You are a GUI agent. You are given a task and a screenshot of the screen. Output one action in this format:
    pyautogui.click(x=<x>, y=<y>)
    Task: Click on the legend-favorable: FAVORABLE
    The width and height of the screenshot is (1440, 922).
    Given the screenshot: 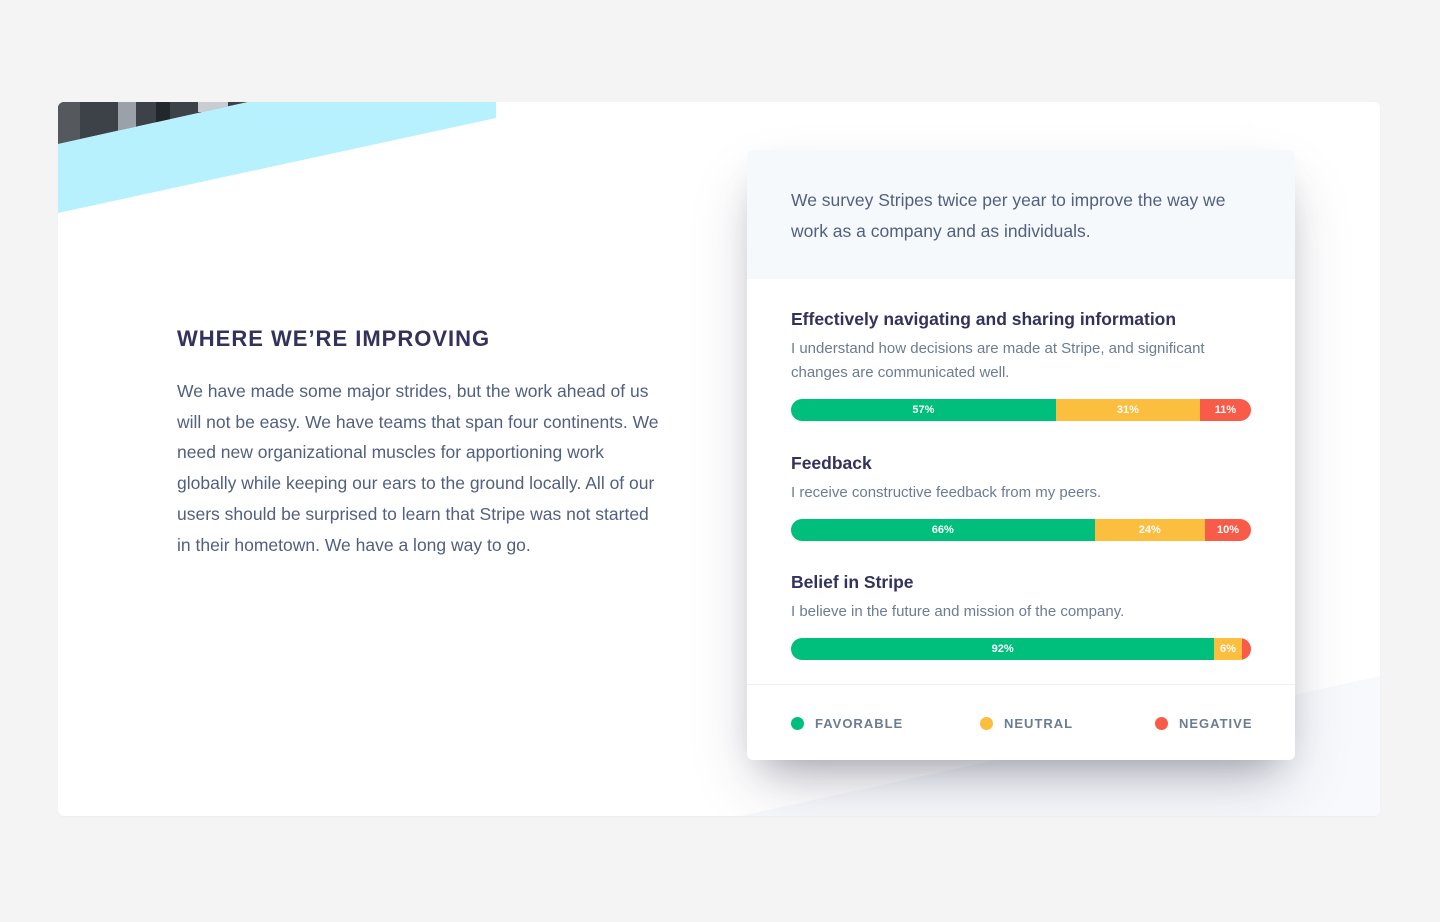 What is the action you would take?
    pyautogui.click(x=847, y=723)
    